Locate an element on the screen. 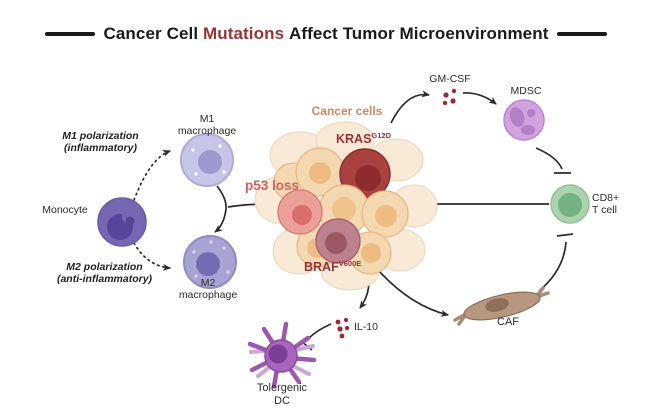 This screenshot has width=652, height=418. p53-loss-cell is located at coordinates (300, 212).